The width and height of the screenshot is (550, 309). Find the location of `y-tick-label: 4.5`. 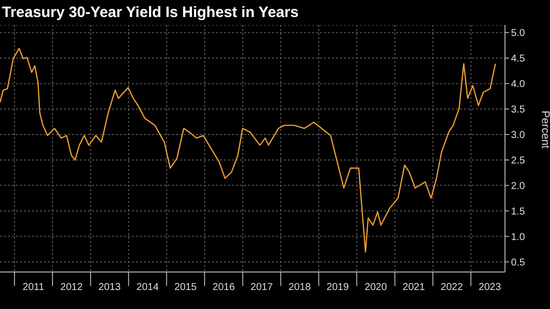

y-tick-label: 4.5 is located at coordinates (518, 59).